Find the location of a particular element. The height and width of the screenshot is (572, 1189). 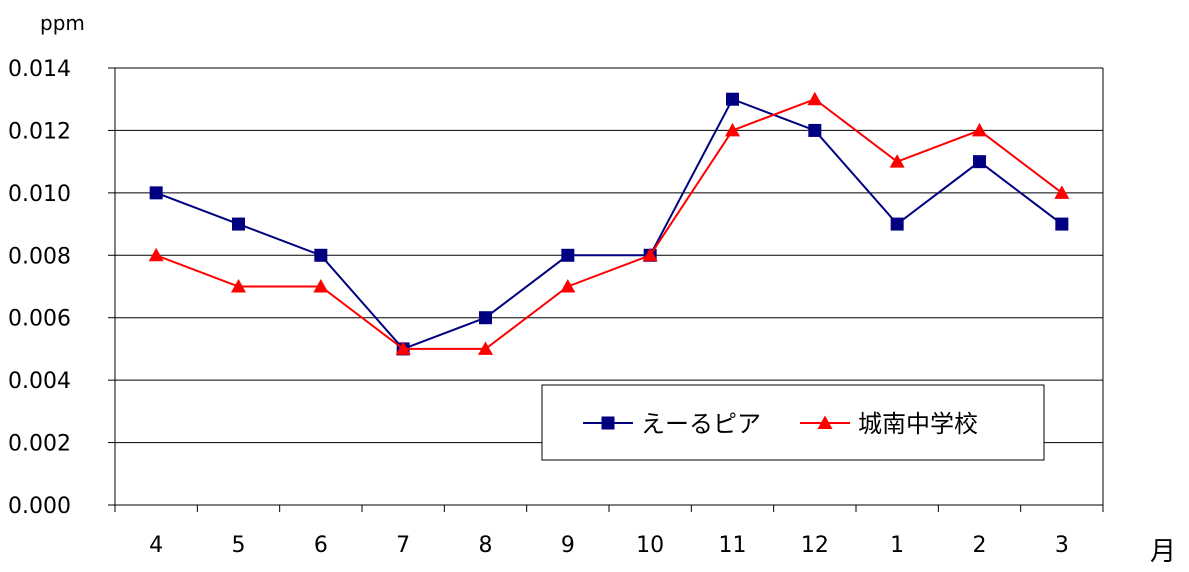

x-tick-label-0: 4 is located at coordinates (156, 545).